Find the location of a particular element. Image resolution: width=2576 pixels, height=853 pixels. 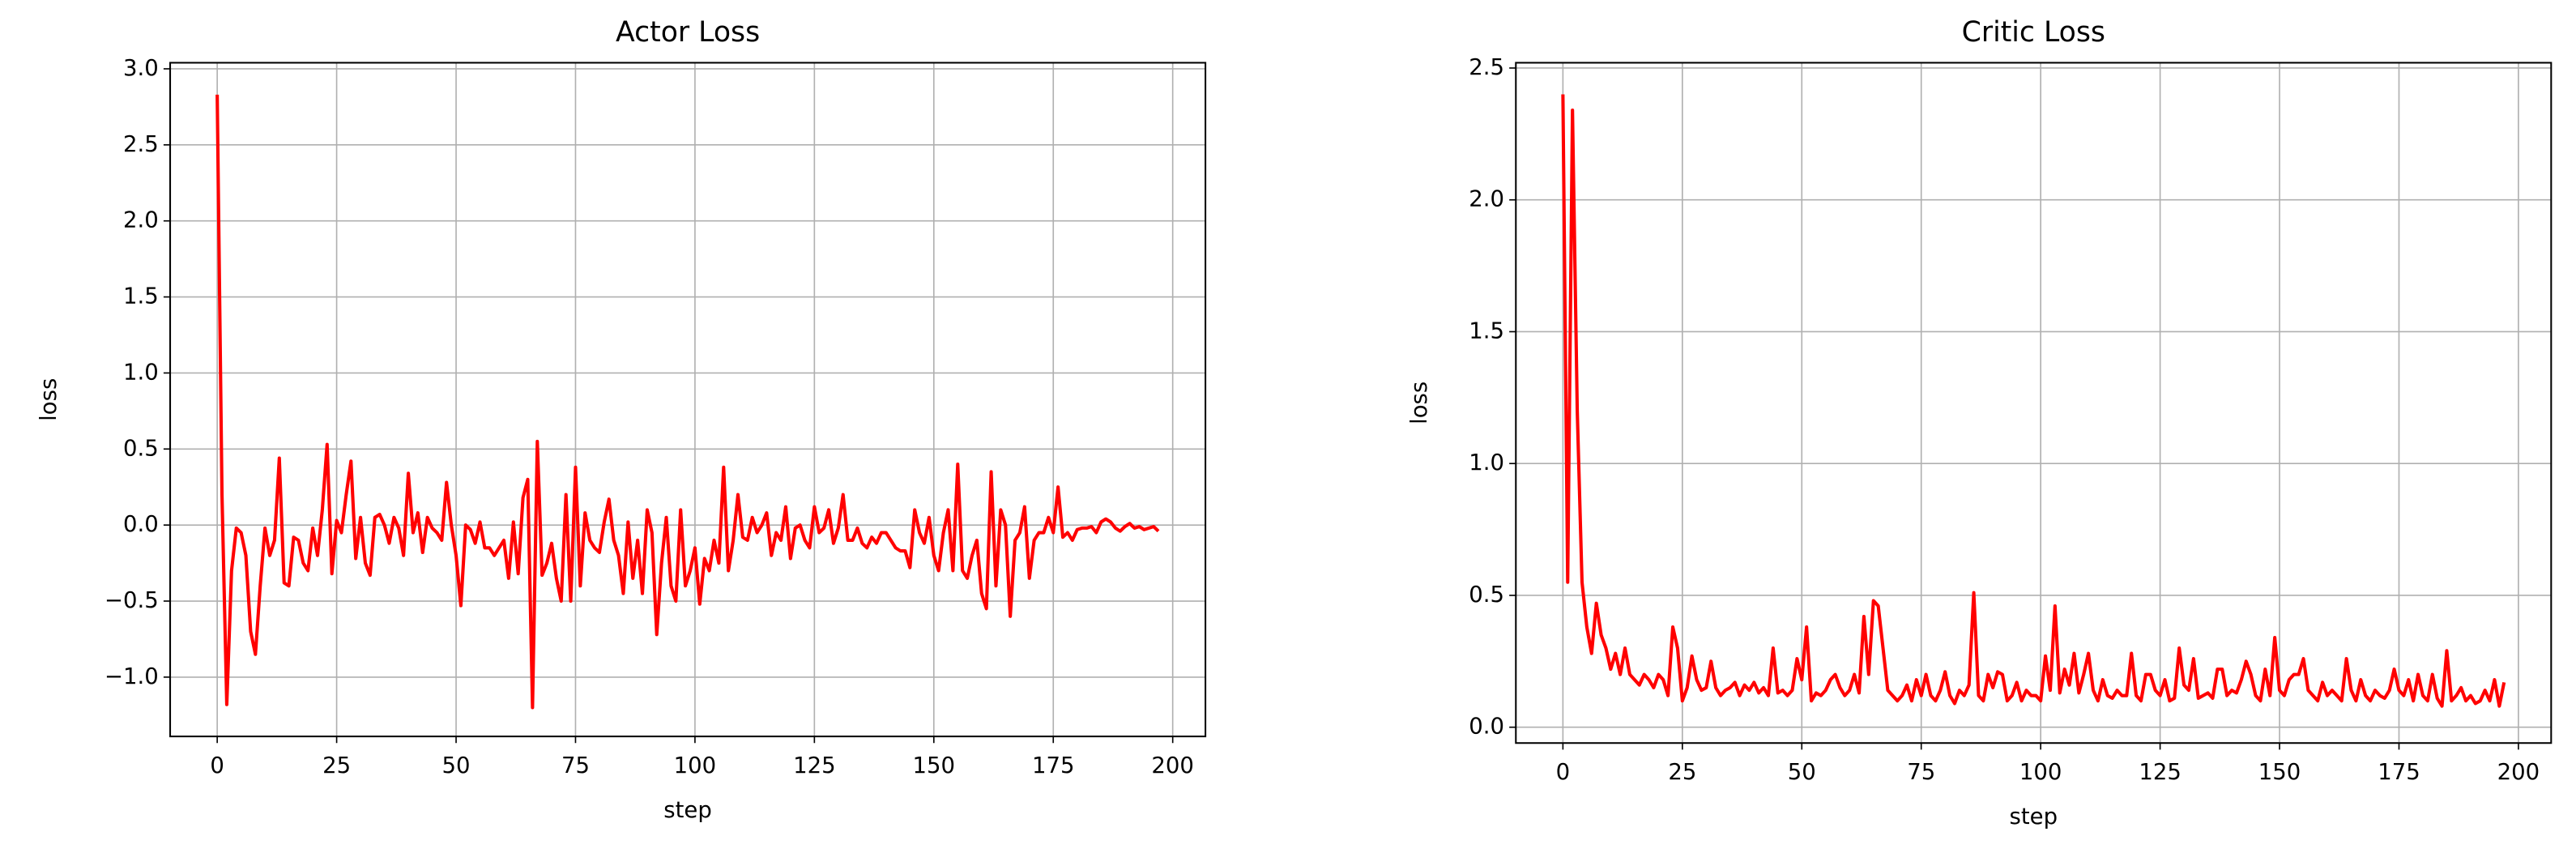

chart-title: Critic Loss is located at coordinates (2034, 32).